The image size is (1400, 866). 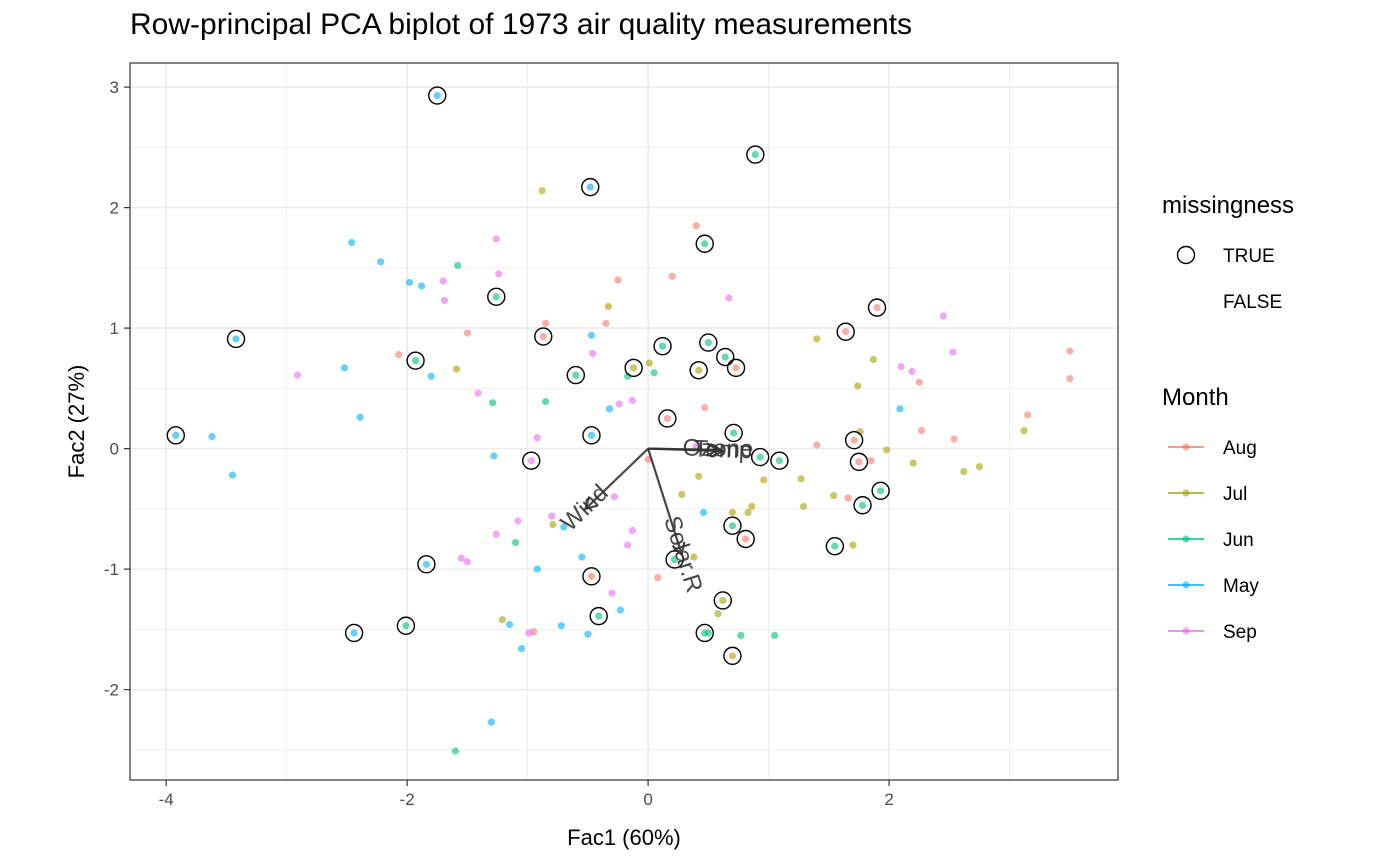 What do you see at coordinates (111, 569) in the screenshot?
I see `y-tick-label: -1` at bounding box center [111, 569].